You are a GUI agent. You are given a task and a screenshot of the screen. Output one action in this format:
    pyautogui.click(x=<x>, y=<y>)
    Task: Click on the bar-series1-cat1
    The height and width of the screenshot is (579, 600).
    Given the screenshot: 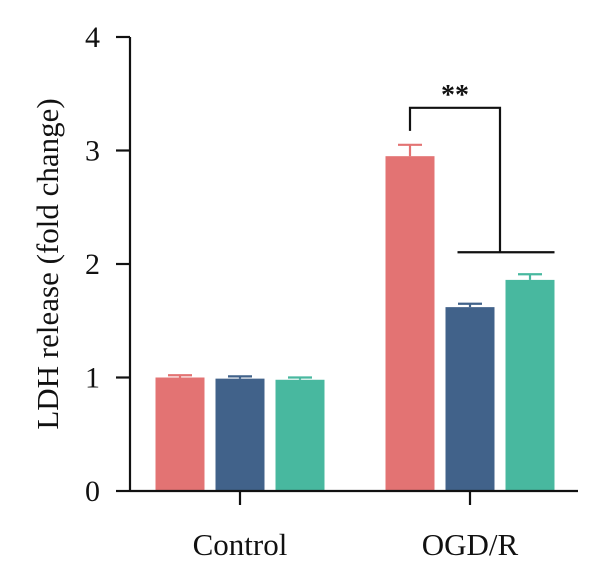 What is the action you would take?
    pyautogui.click(x=470, y=399)
    